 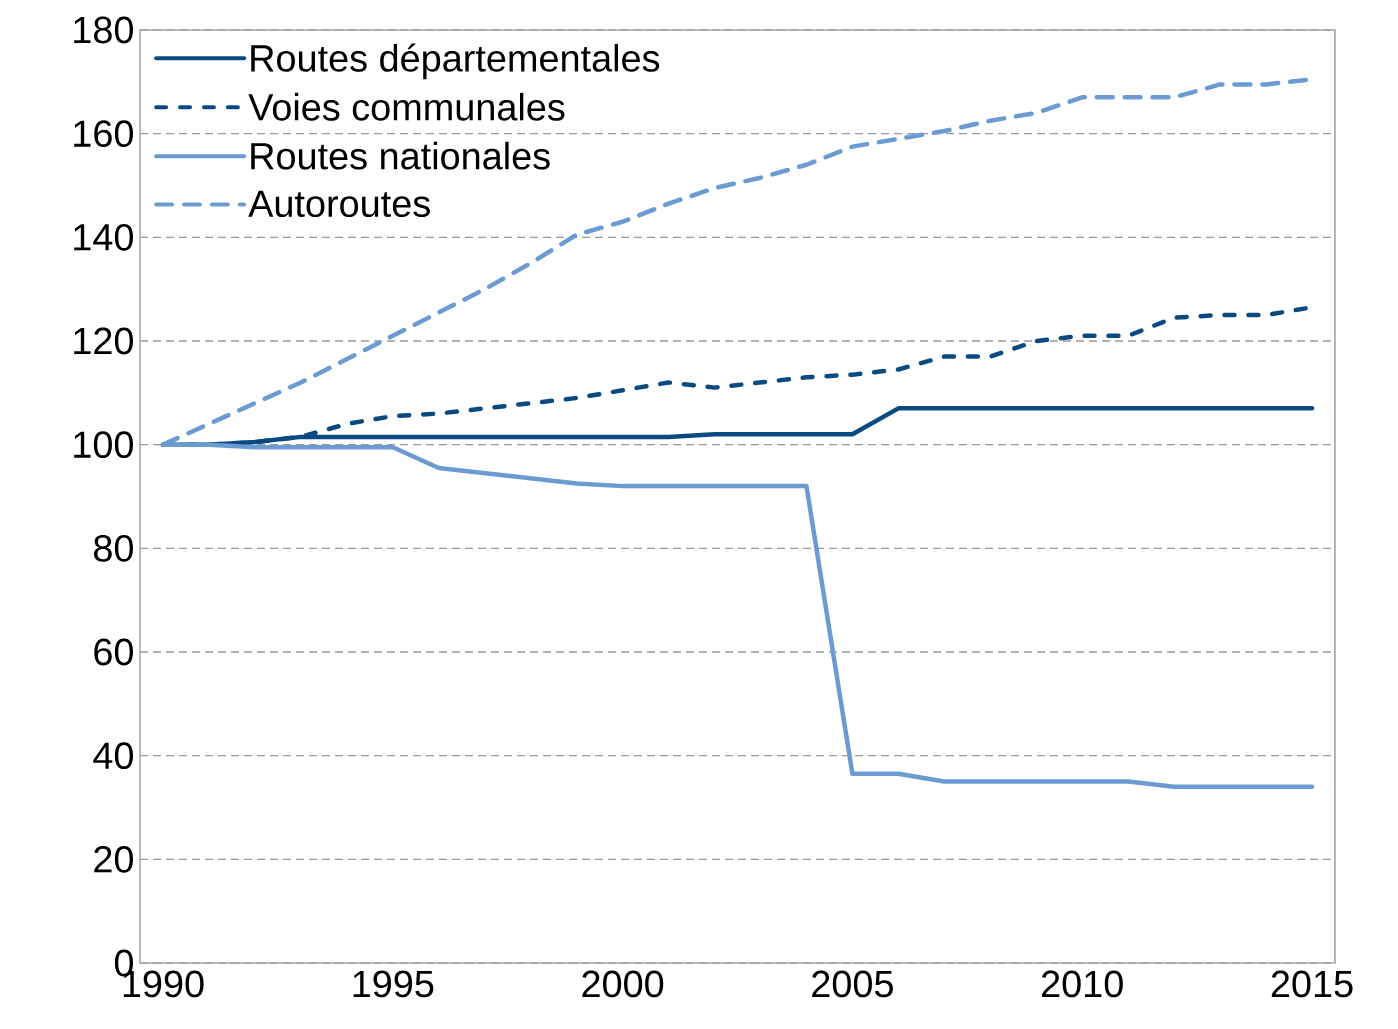 What do you see at coordinates (1082, 984) in the screenshot?
I see `x-tick-label: 2010` at bounding box center [1082, 984].